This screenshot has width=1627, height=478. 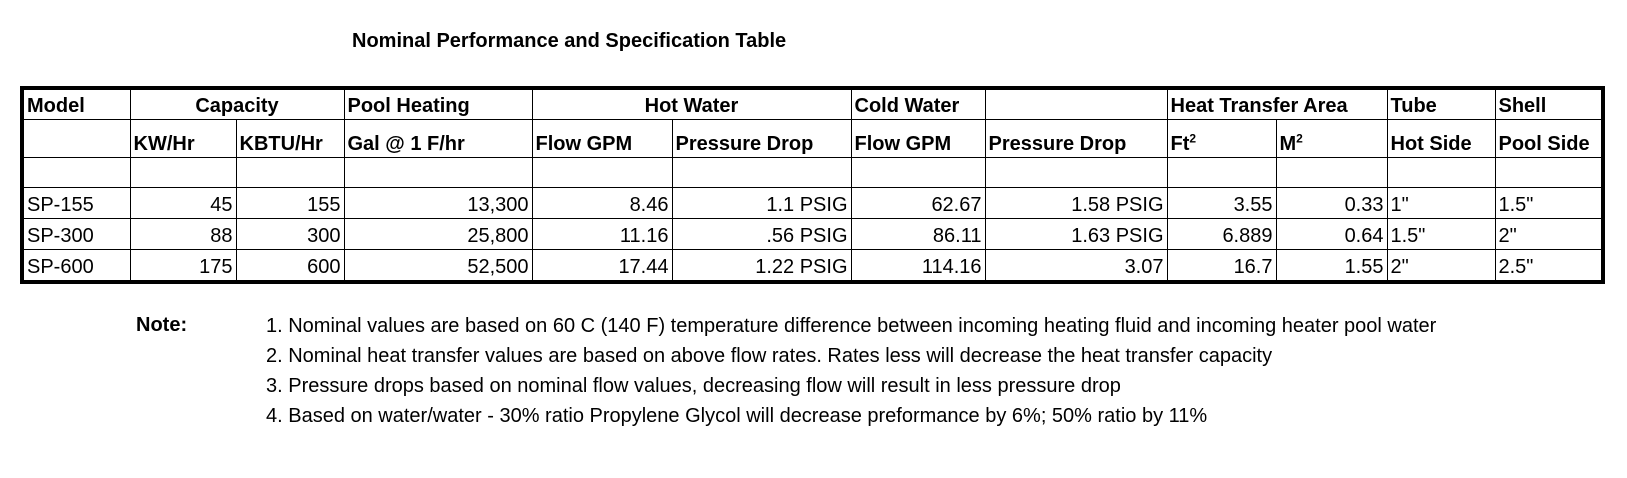 What do you see at coordinates (290, 234) in the screenshot?
I see `cell-kbtu-hr: 300` at bounding box center [290, 234].